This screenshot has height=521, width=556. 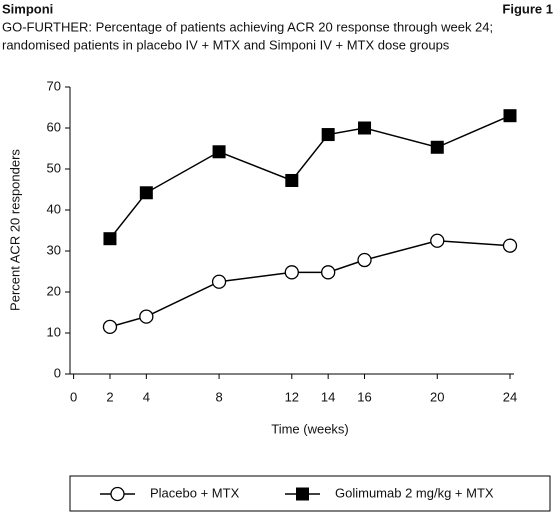 What do you see at coordinates (328, 396) in the screenshot?
I see `x-tick-label: 14` at bounding box center [328, 396].